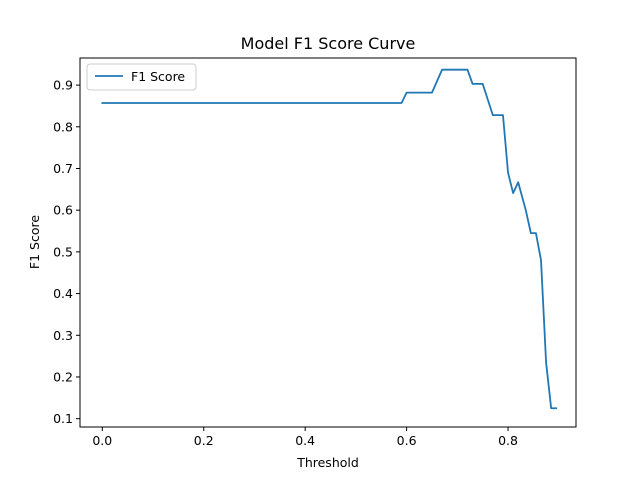 The image size is (640, 480). I want to click on x-tick-label: 0.2, so click(204, 440).